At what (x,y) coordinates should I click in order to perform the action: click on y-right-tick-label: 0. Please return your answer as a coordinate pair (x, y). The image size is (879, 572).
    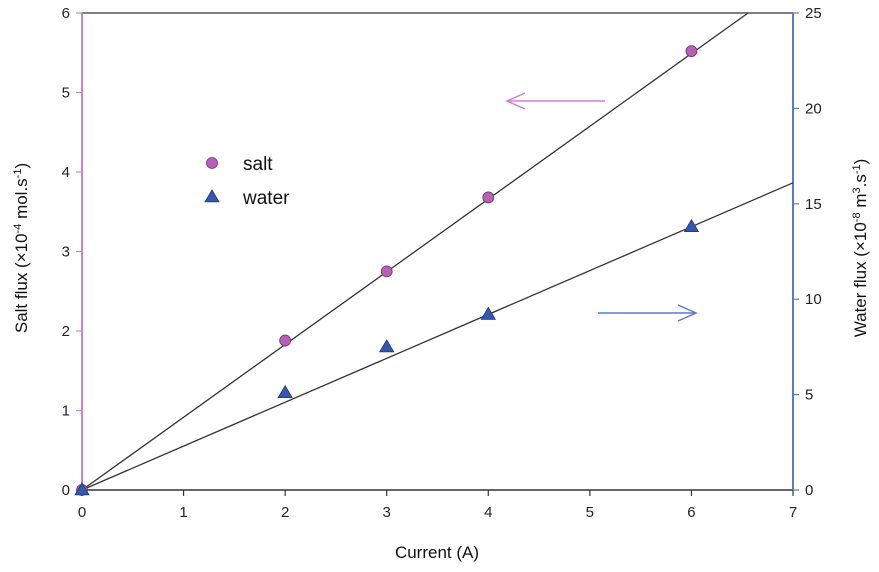
    Looking at the image, I should click on (809, 490).